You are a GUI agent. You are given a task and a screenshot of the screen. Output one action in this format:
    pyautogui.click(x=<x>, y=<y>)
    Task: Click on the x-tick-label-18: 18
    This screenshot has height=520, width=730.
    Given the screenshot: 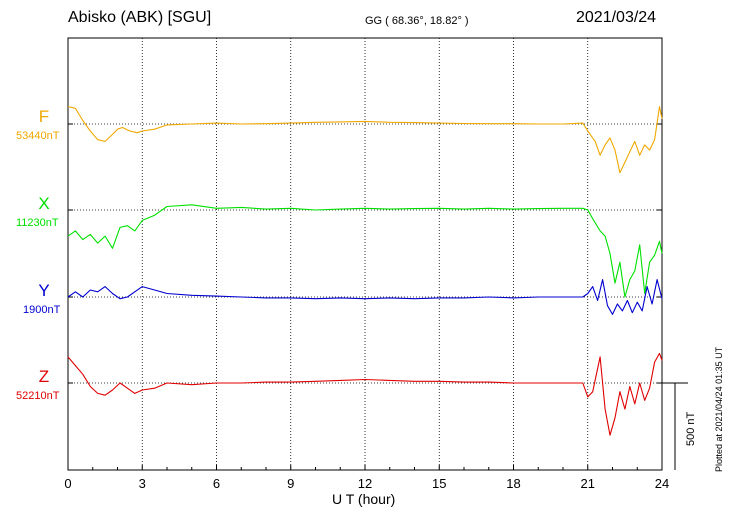 What is the action you would take?
    pyautogui.click(x=513, y=483)
    